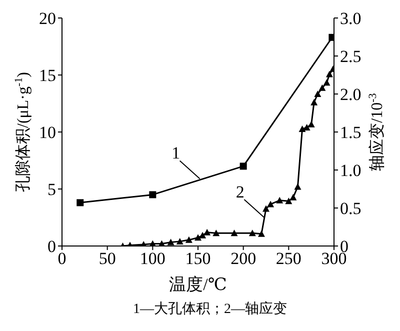 This screenshot has height=331, width=400. Describe the element at coordinates (289, 258) in the screenshot. I see `x-tick-label: 250` at that location.